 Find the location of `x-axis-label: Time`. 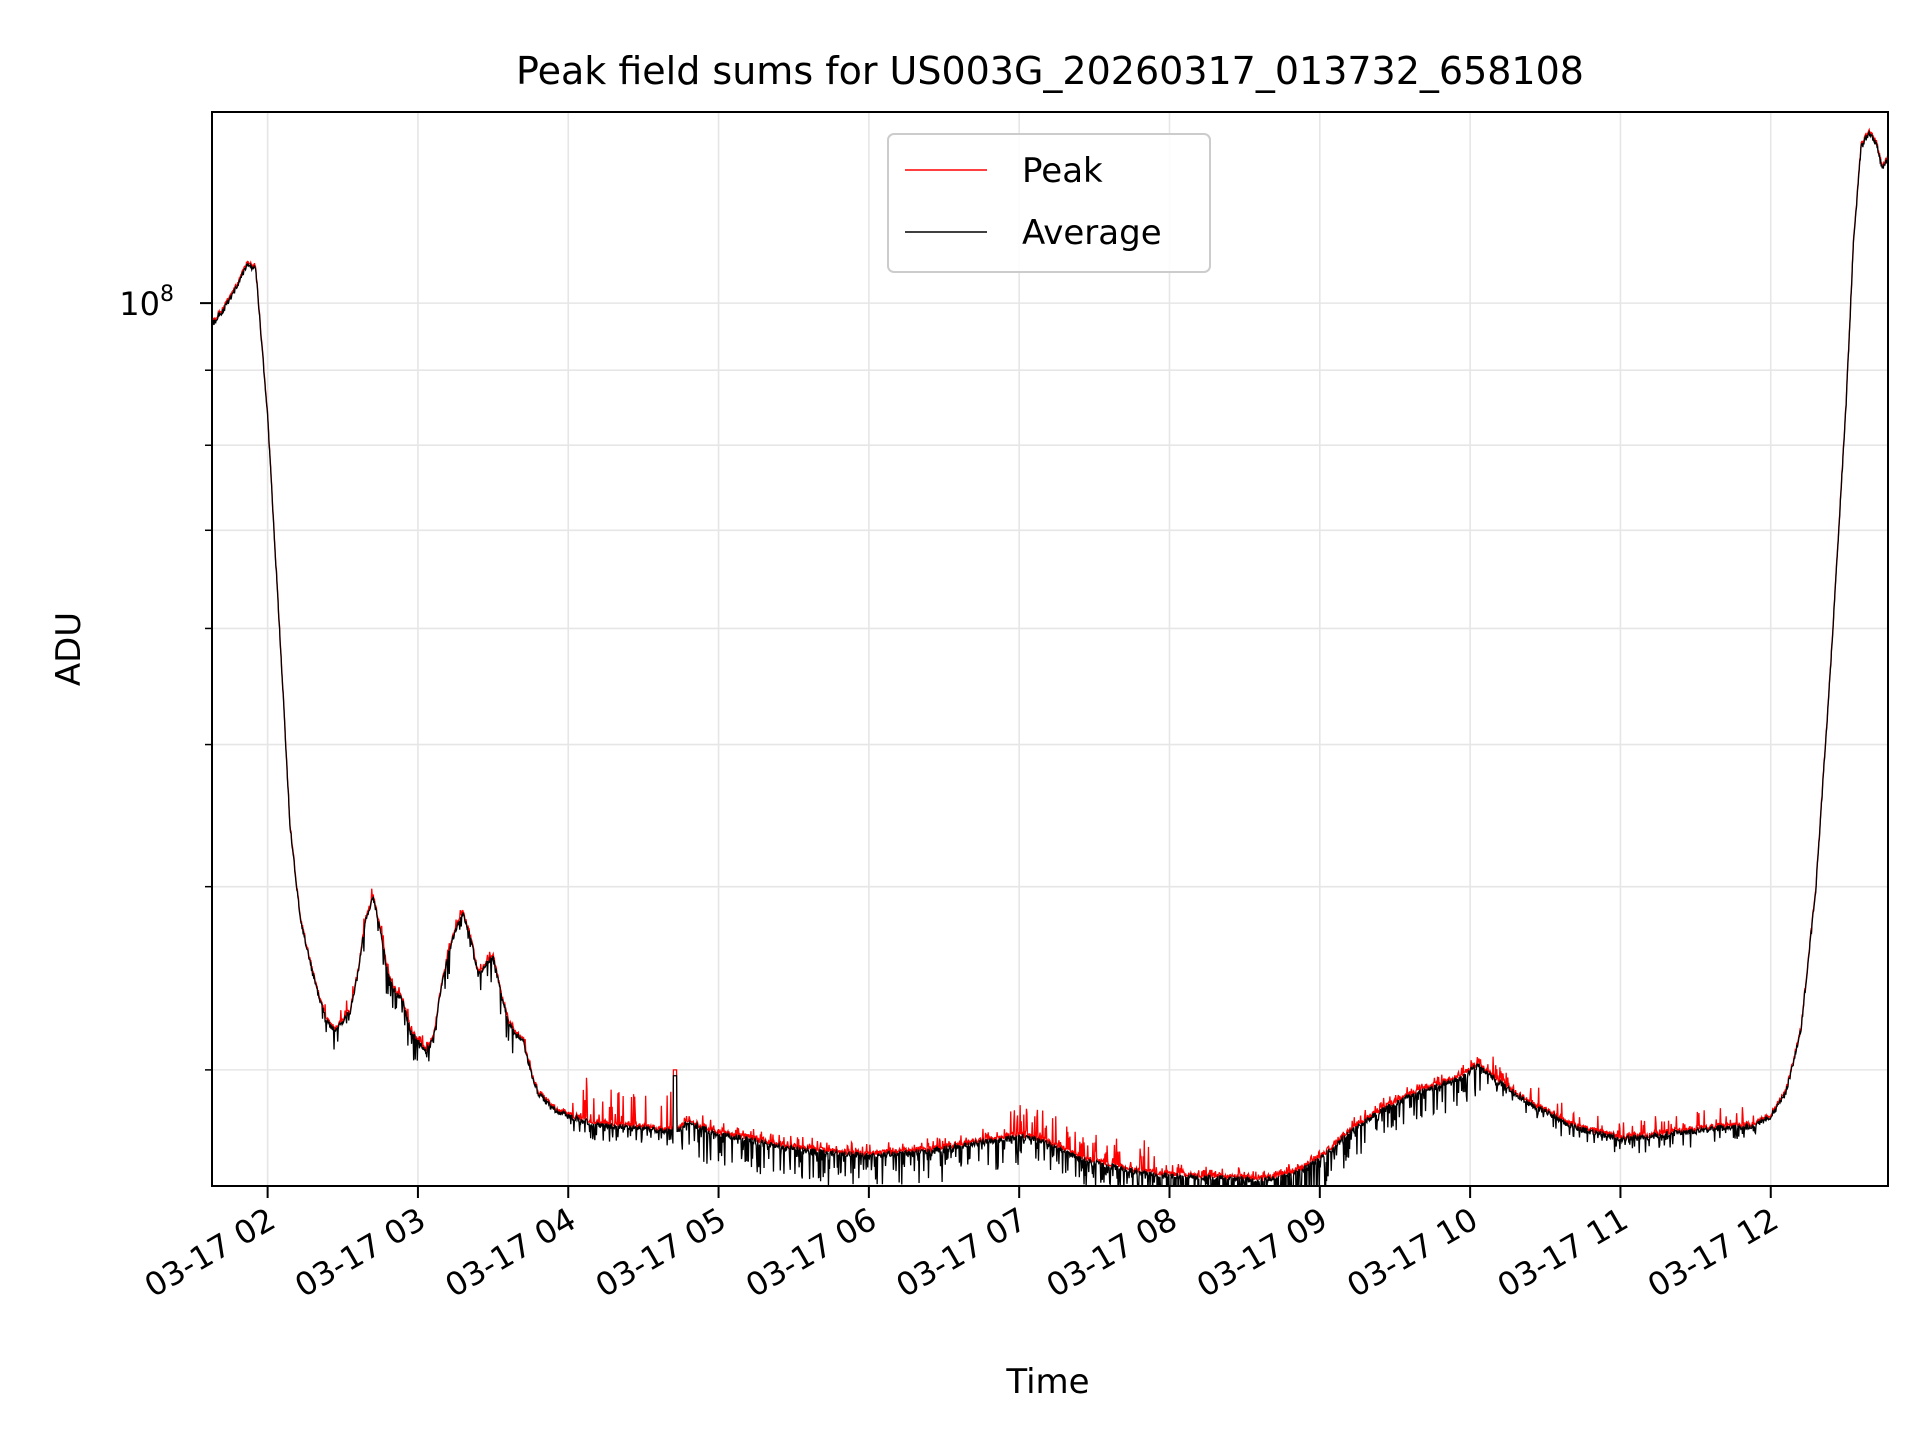

x-axis-label: Time is located at coordinates (1047, 1382).